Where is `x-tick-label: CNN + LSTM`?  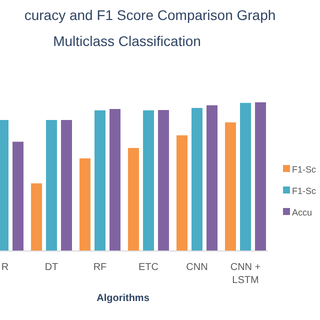
x-tick-label: CNN + LSTM is located at coordinates (245, 274).